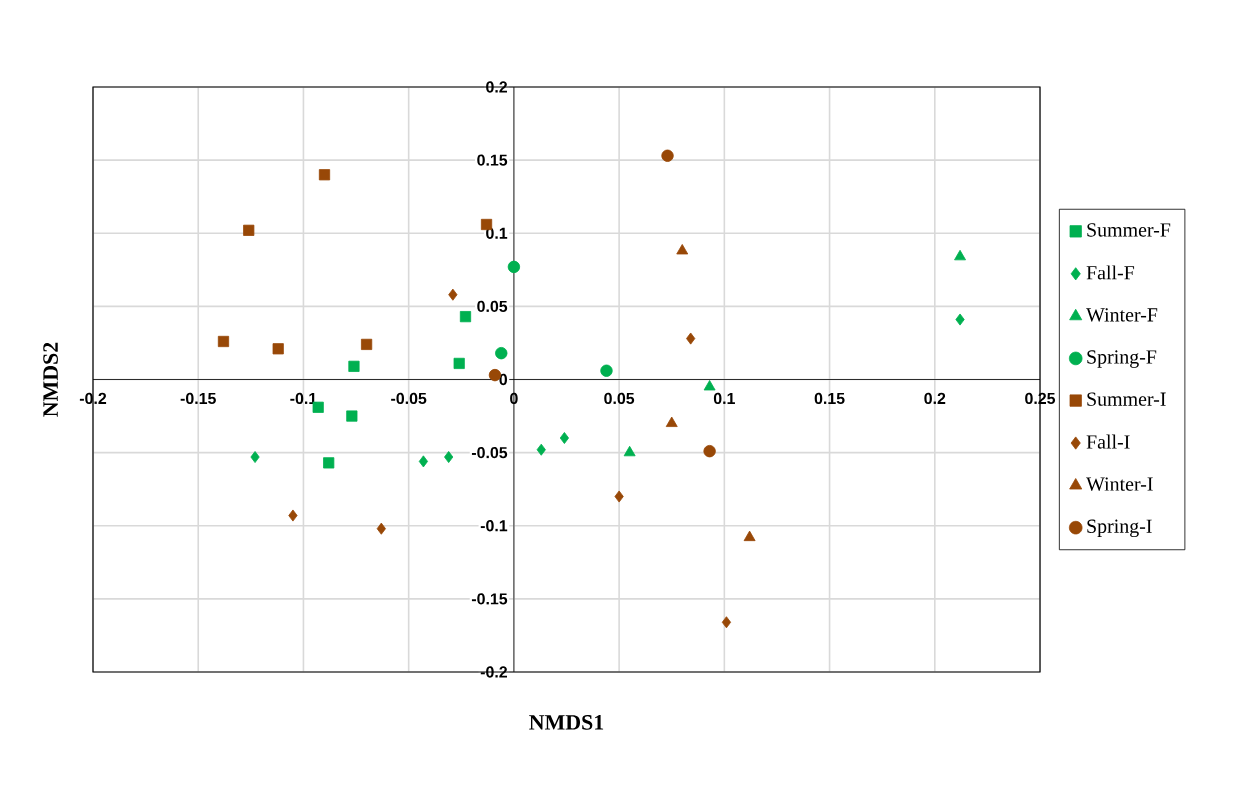  Describe the element at coordinates (489, 599) in the screenshot. I see `y-tick-label: -0.15` at that location.